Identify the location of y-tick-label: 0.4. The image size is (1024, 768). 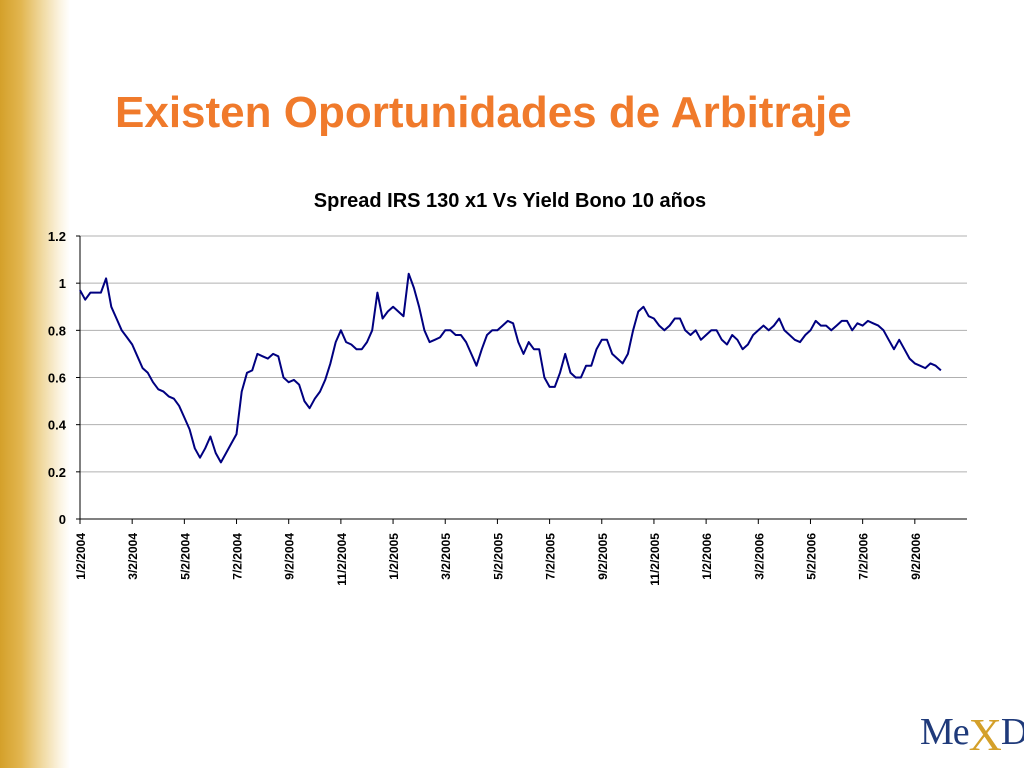
(57, 425).